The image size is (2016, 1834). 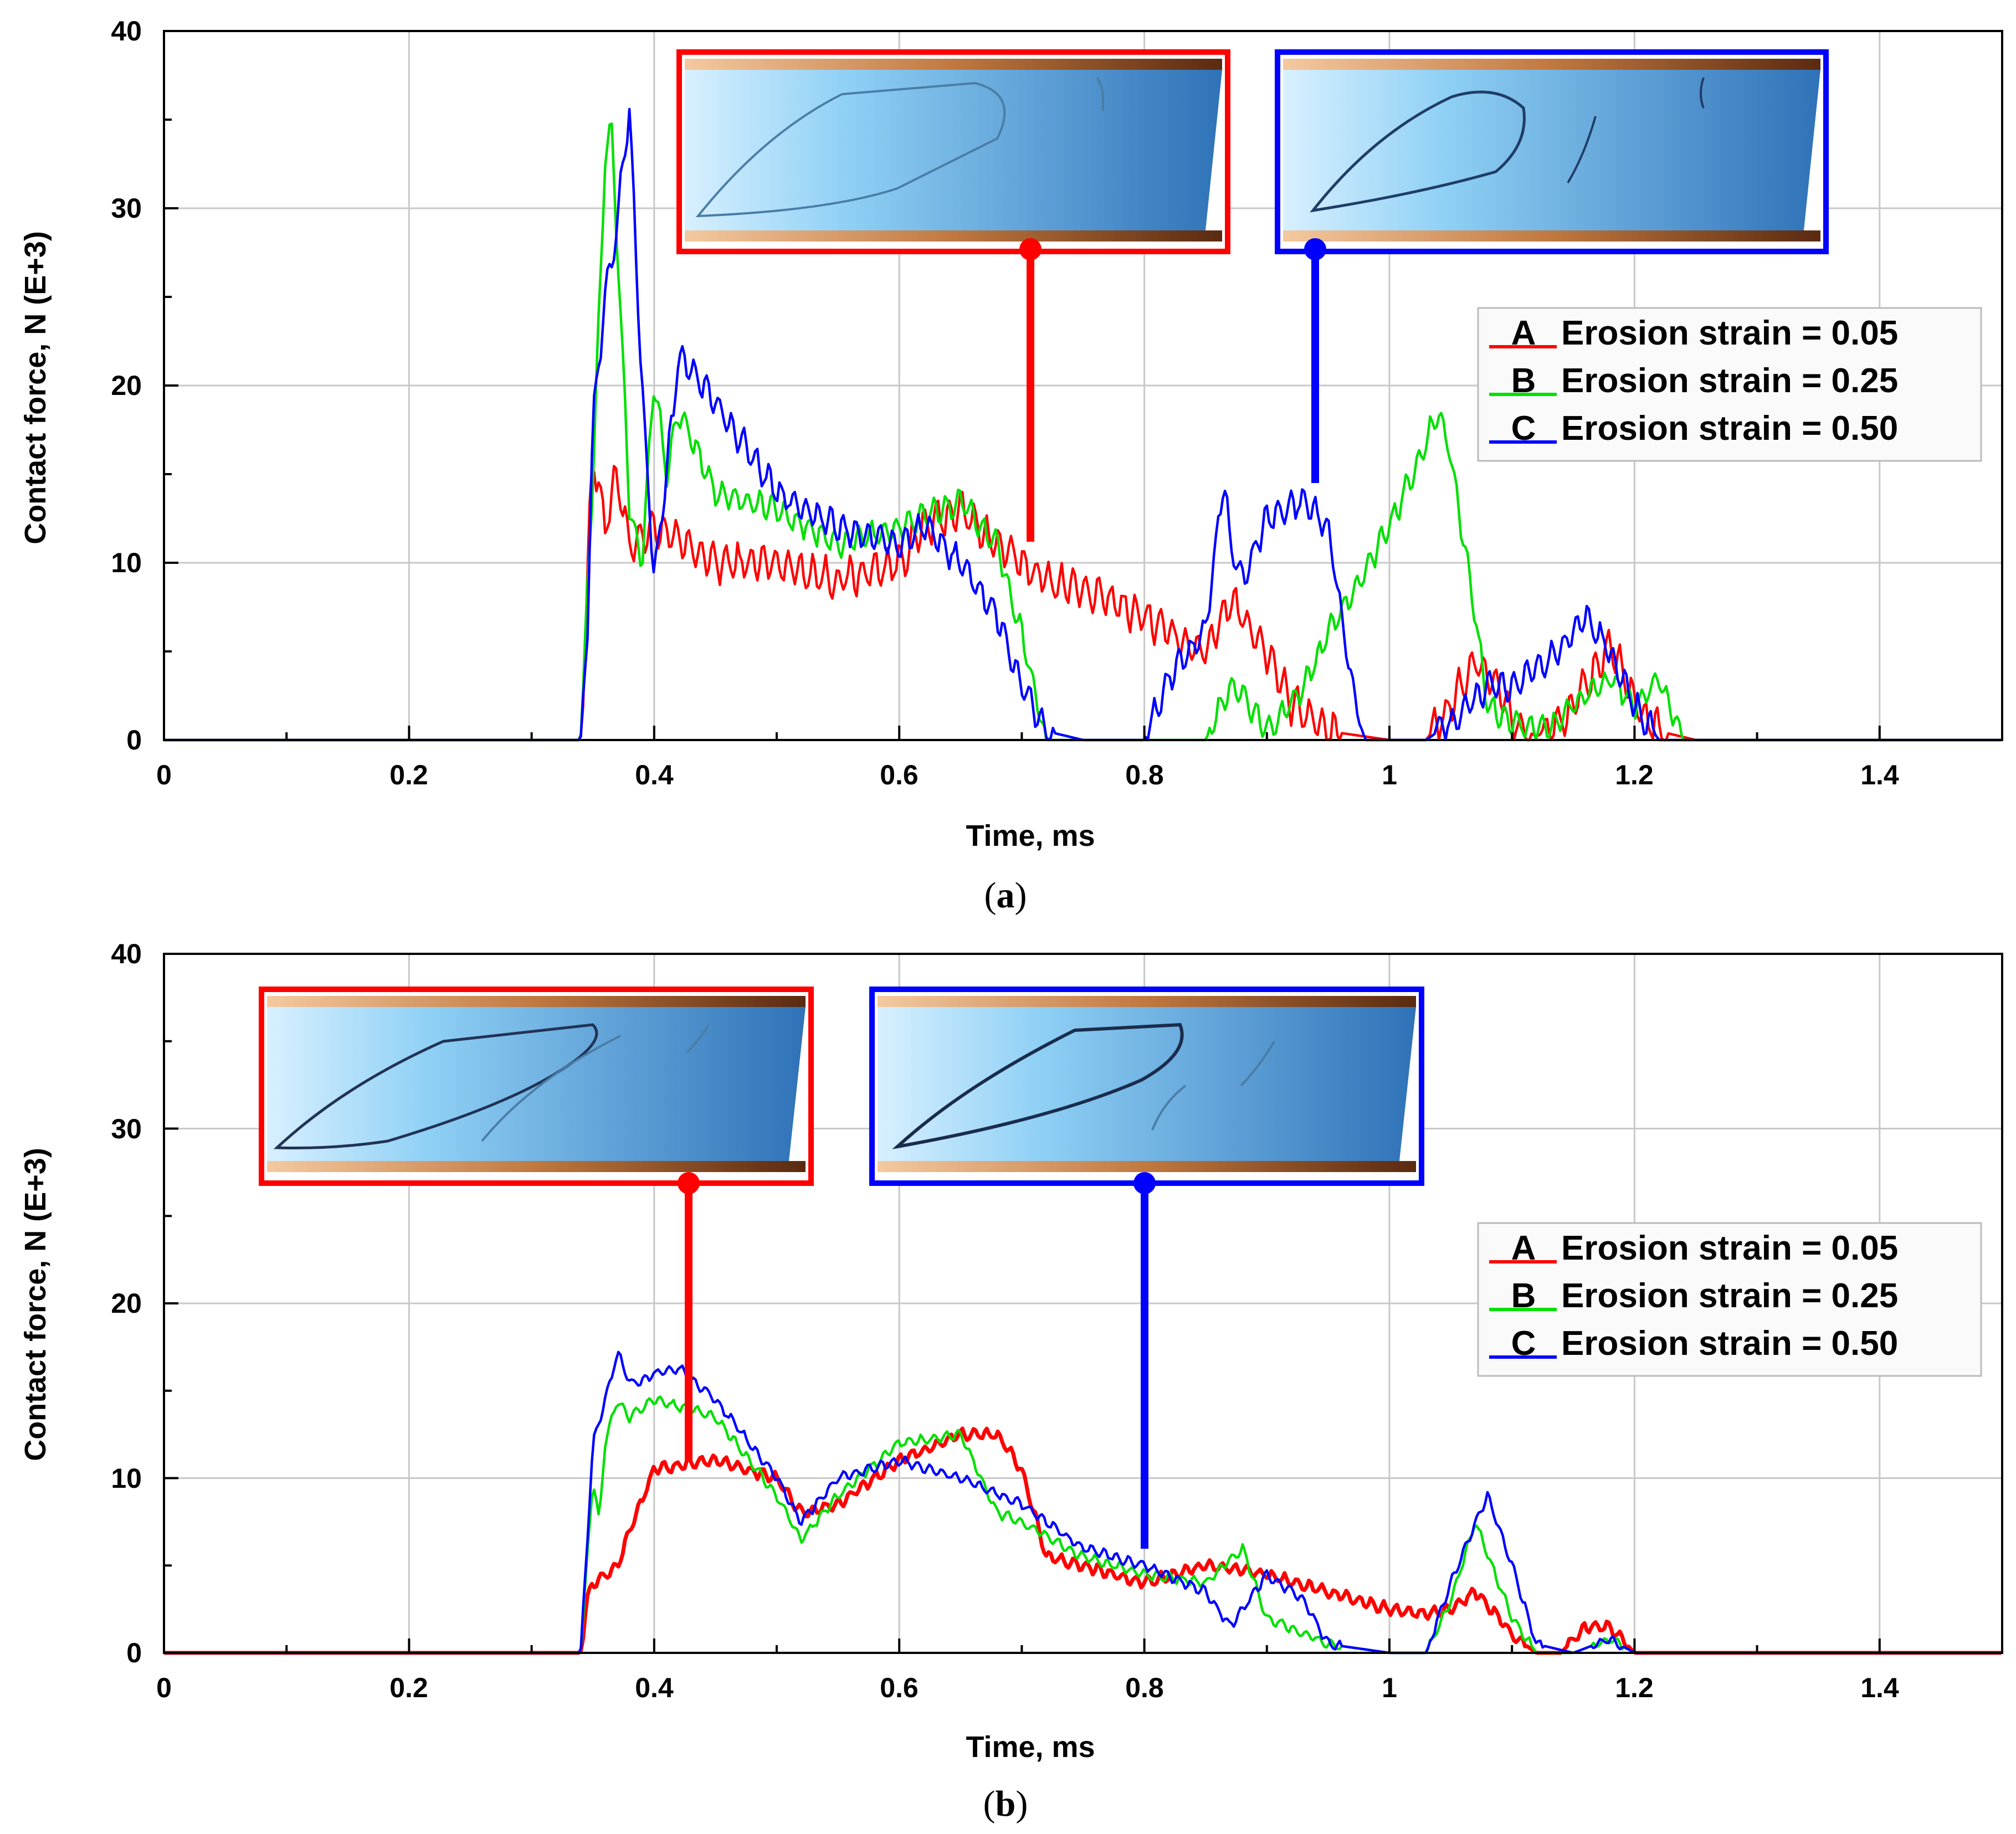 What do you see at coordinates (1027, 1688) in the screenshot?
I see `chart-b-x-tick-labels: 0 0.2 0.4 0.6 0.8 1 1.2 1.4` at bounding box center [1027, 1688].